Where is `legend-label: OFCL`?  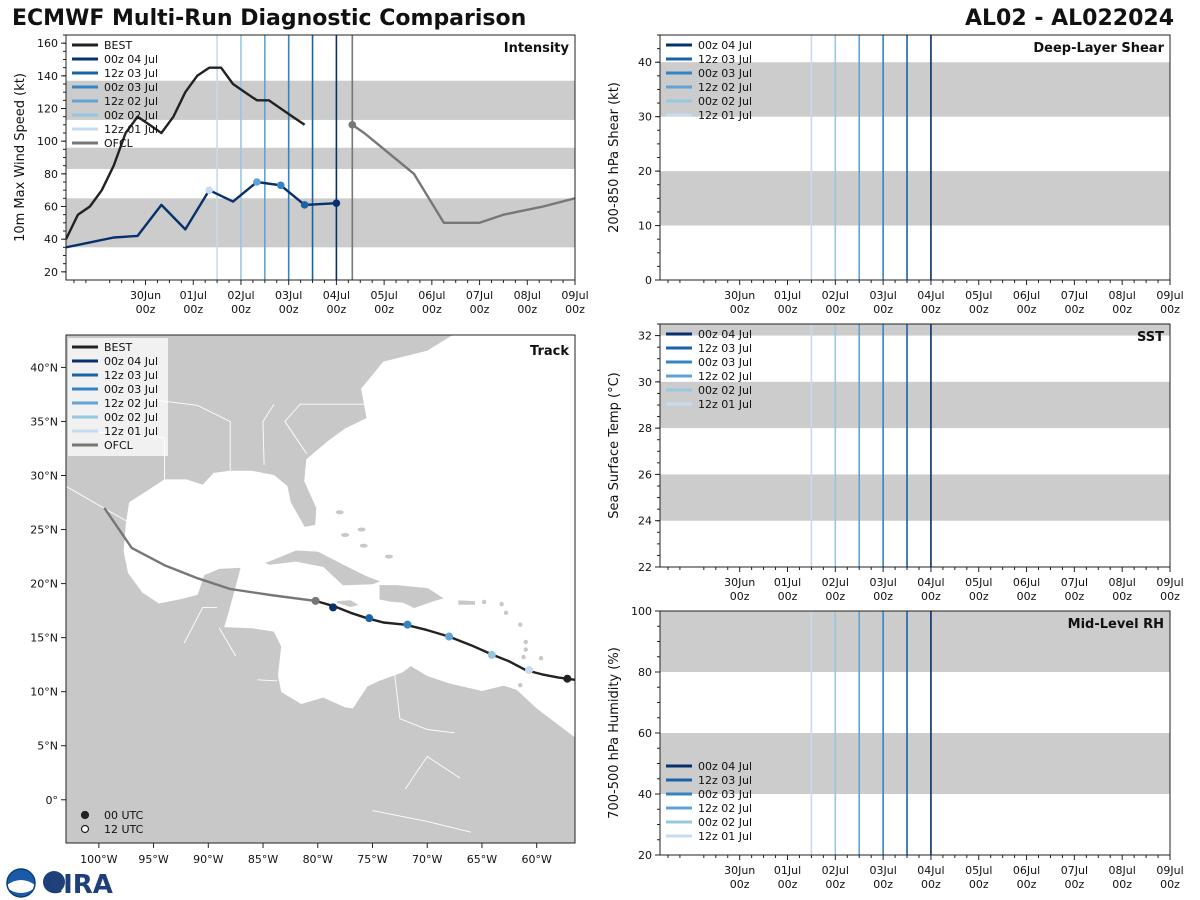 legend-label: OFCL is located at coordinates (119, 445).